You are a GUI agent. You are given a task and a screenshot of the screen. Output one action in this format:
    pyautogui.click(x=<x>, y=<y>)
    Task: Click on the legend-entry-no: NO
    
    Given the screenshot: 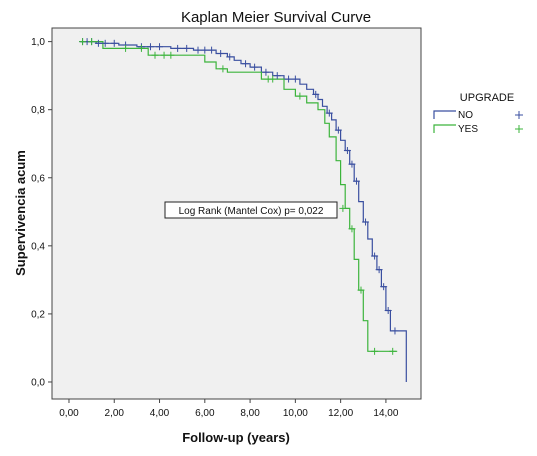 What is the action you would take?
    pyautogui.click(x=478, y=115)
    